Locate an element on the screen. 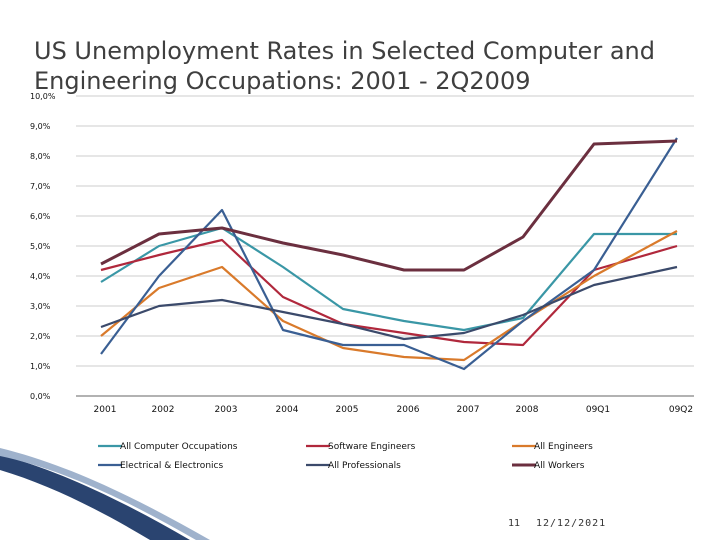 This screenshot has height=540, width=720. x-tick-label: 2005 is located at coordinates (347, 410).